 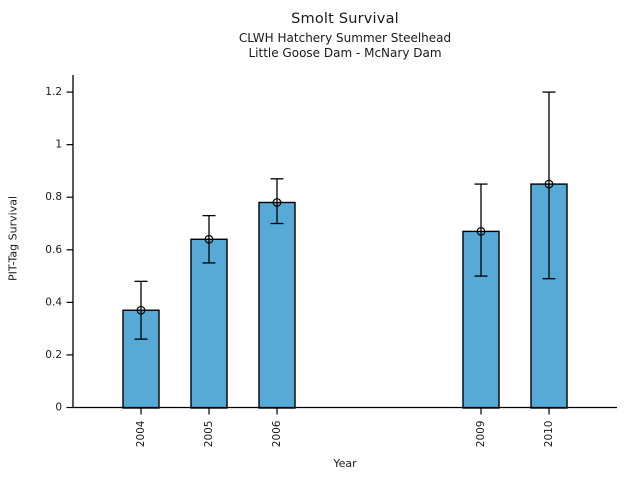 I want to click on chart-subtitle-line1: CLWH Hatchery Summer Steelhead, so click(x=345, y=38).